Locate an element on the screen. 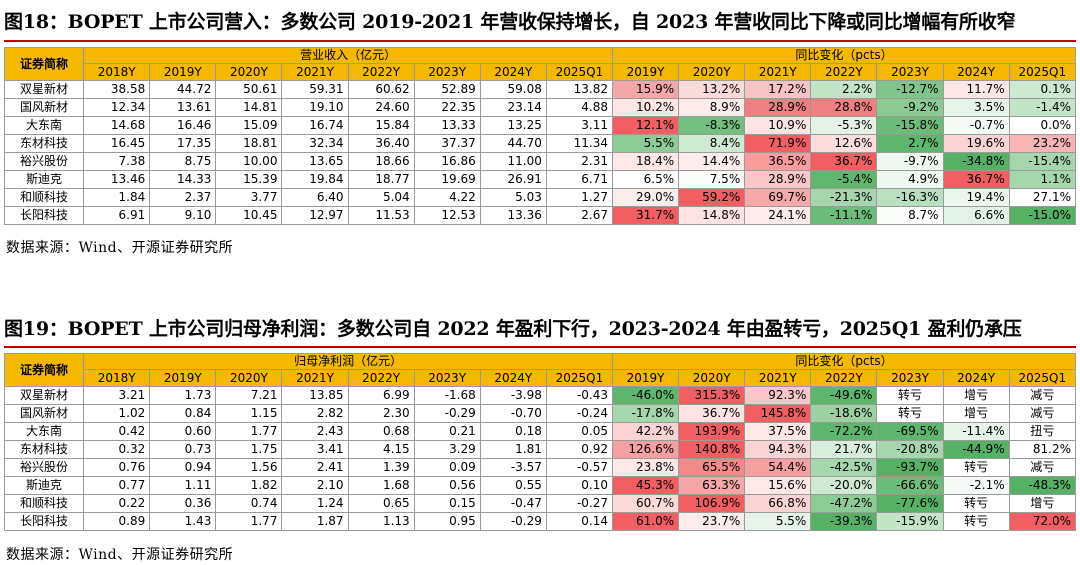 The height and width of the screenshot is (565, 1080). value-cell: 0.14 is located at coordinates (579, 521).